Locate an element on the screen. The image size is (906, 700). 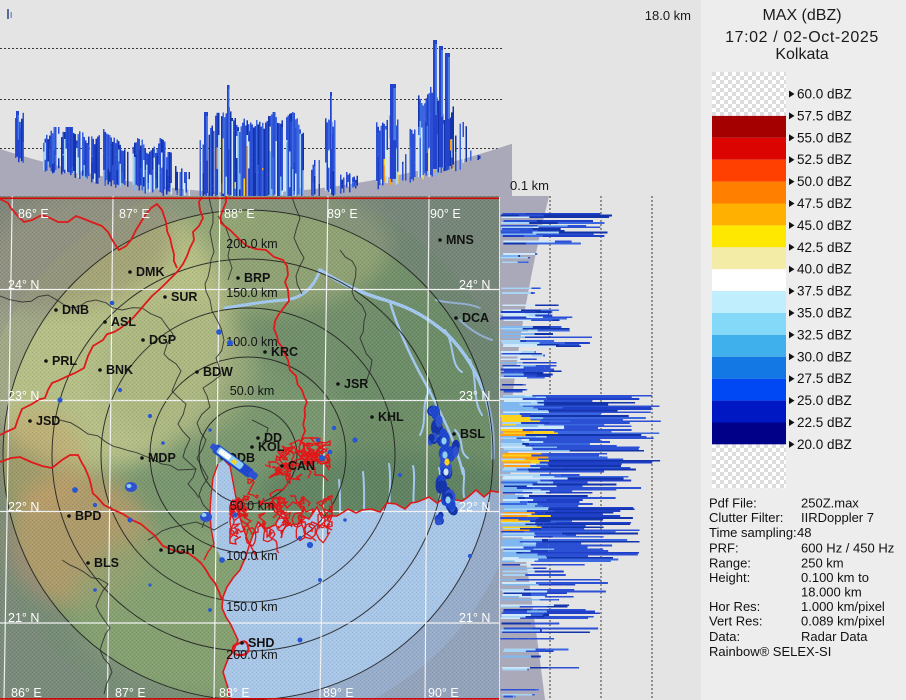
svg-text: 37.5 dBZ is located at coordinates (824, 291).